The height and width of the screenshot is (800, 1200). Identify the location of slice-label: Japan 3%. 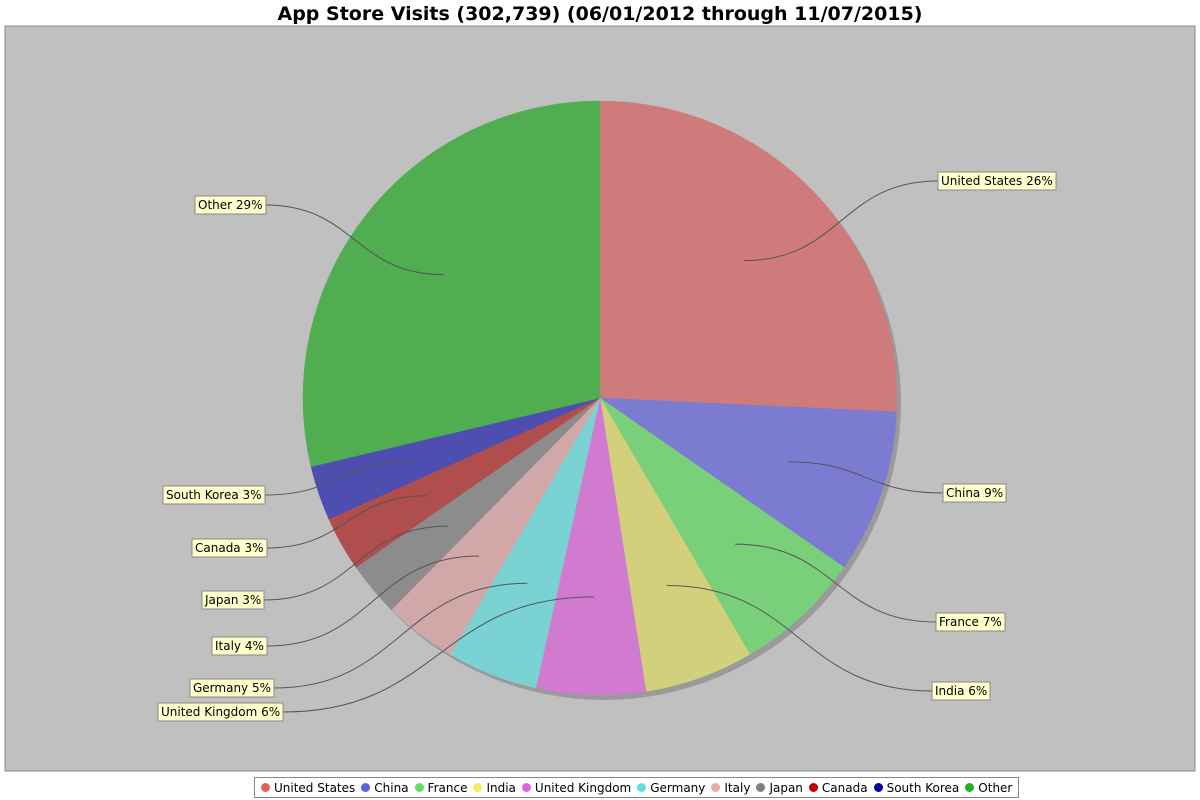
(232, 600).